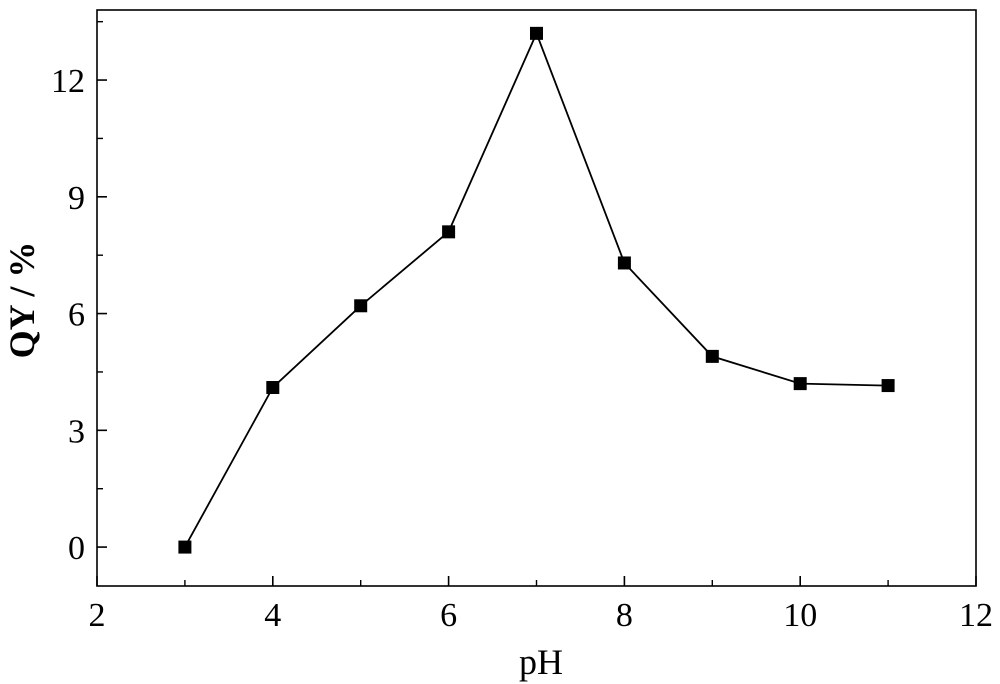  I want to click on x-tick-label: 2, so click(97, 615).